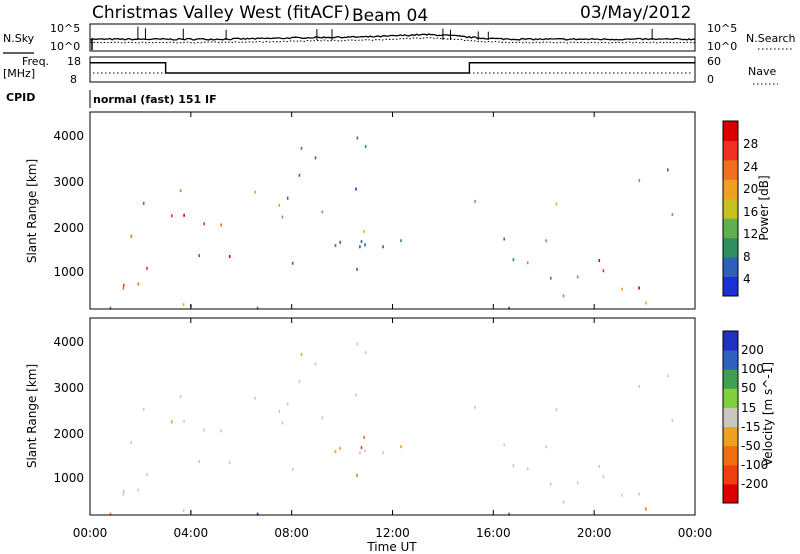 This screenshot has height=554, width=800. I want to click on nave-tick-top: 60, so click(714, 61).